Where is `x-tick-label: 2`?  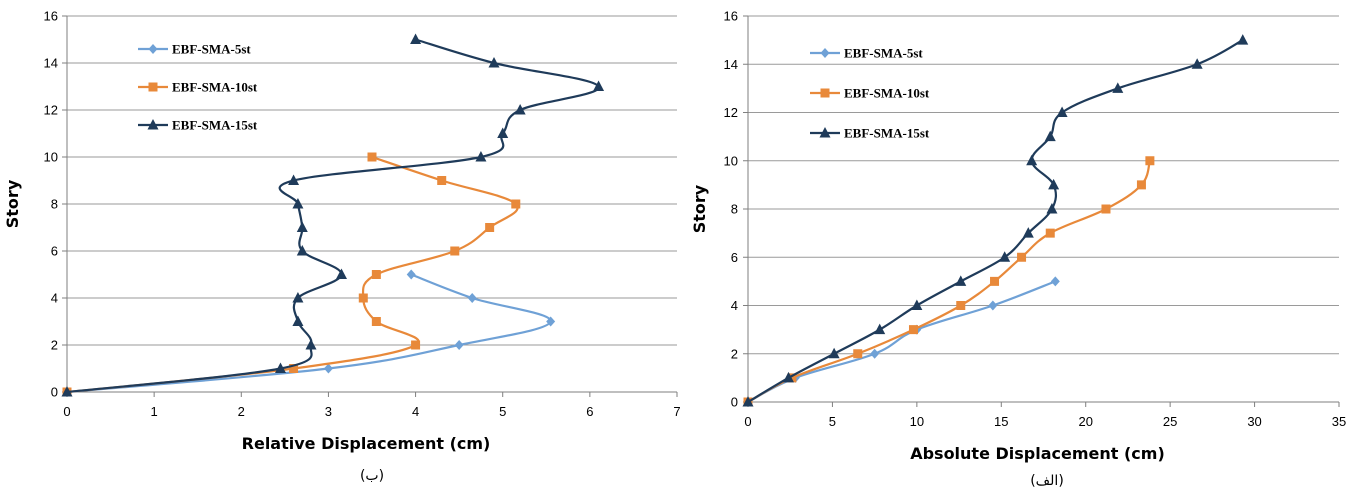
x-tick-label: 2 is located at coordinates (241, 411).